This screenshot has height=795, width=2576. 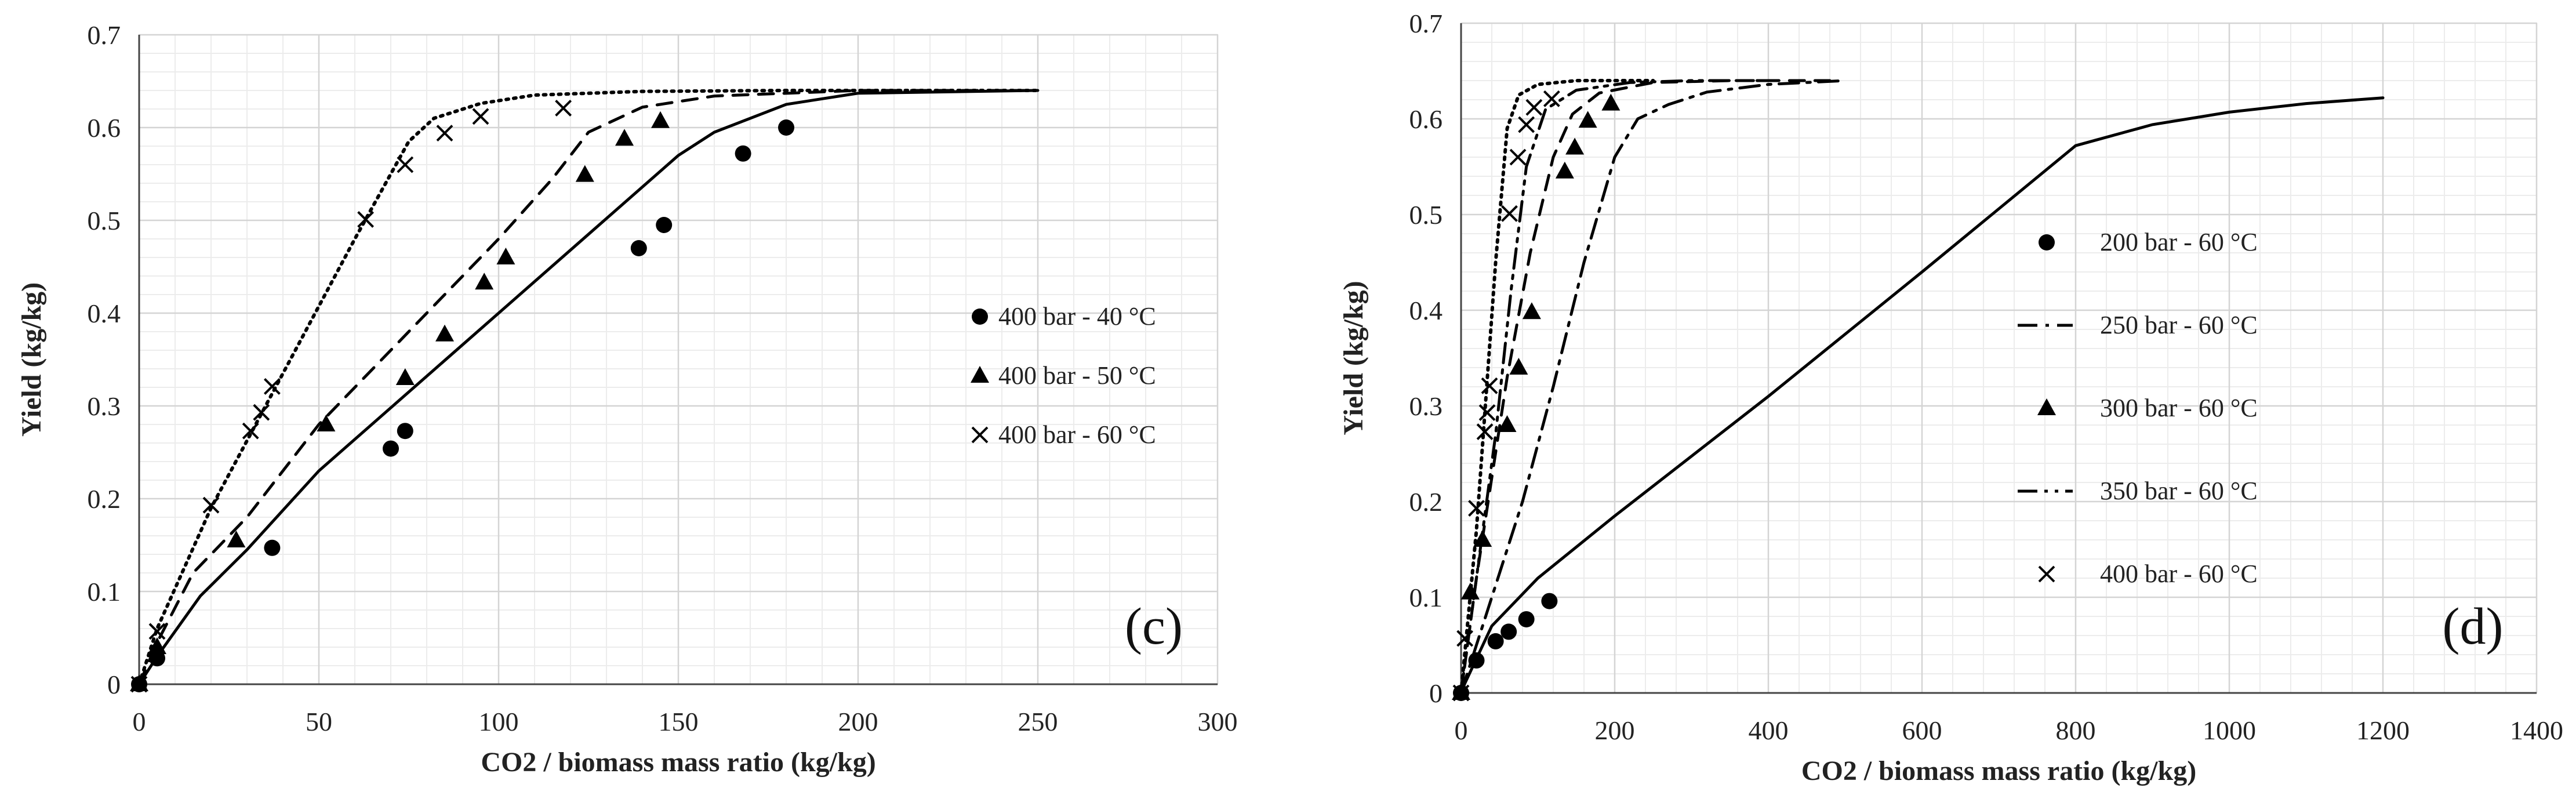 I want to click on x-tick-label: 1200, so click(x=2383, y=730).